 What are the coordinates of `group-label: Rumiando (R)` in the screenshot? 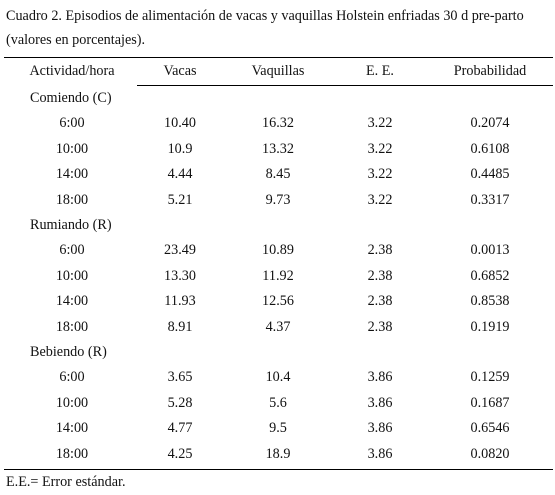 It's located at (71, 225).